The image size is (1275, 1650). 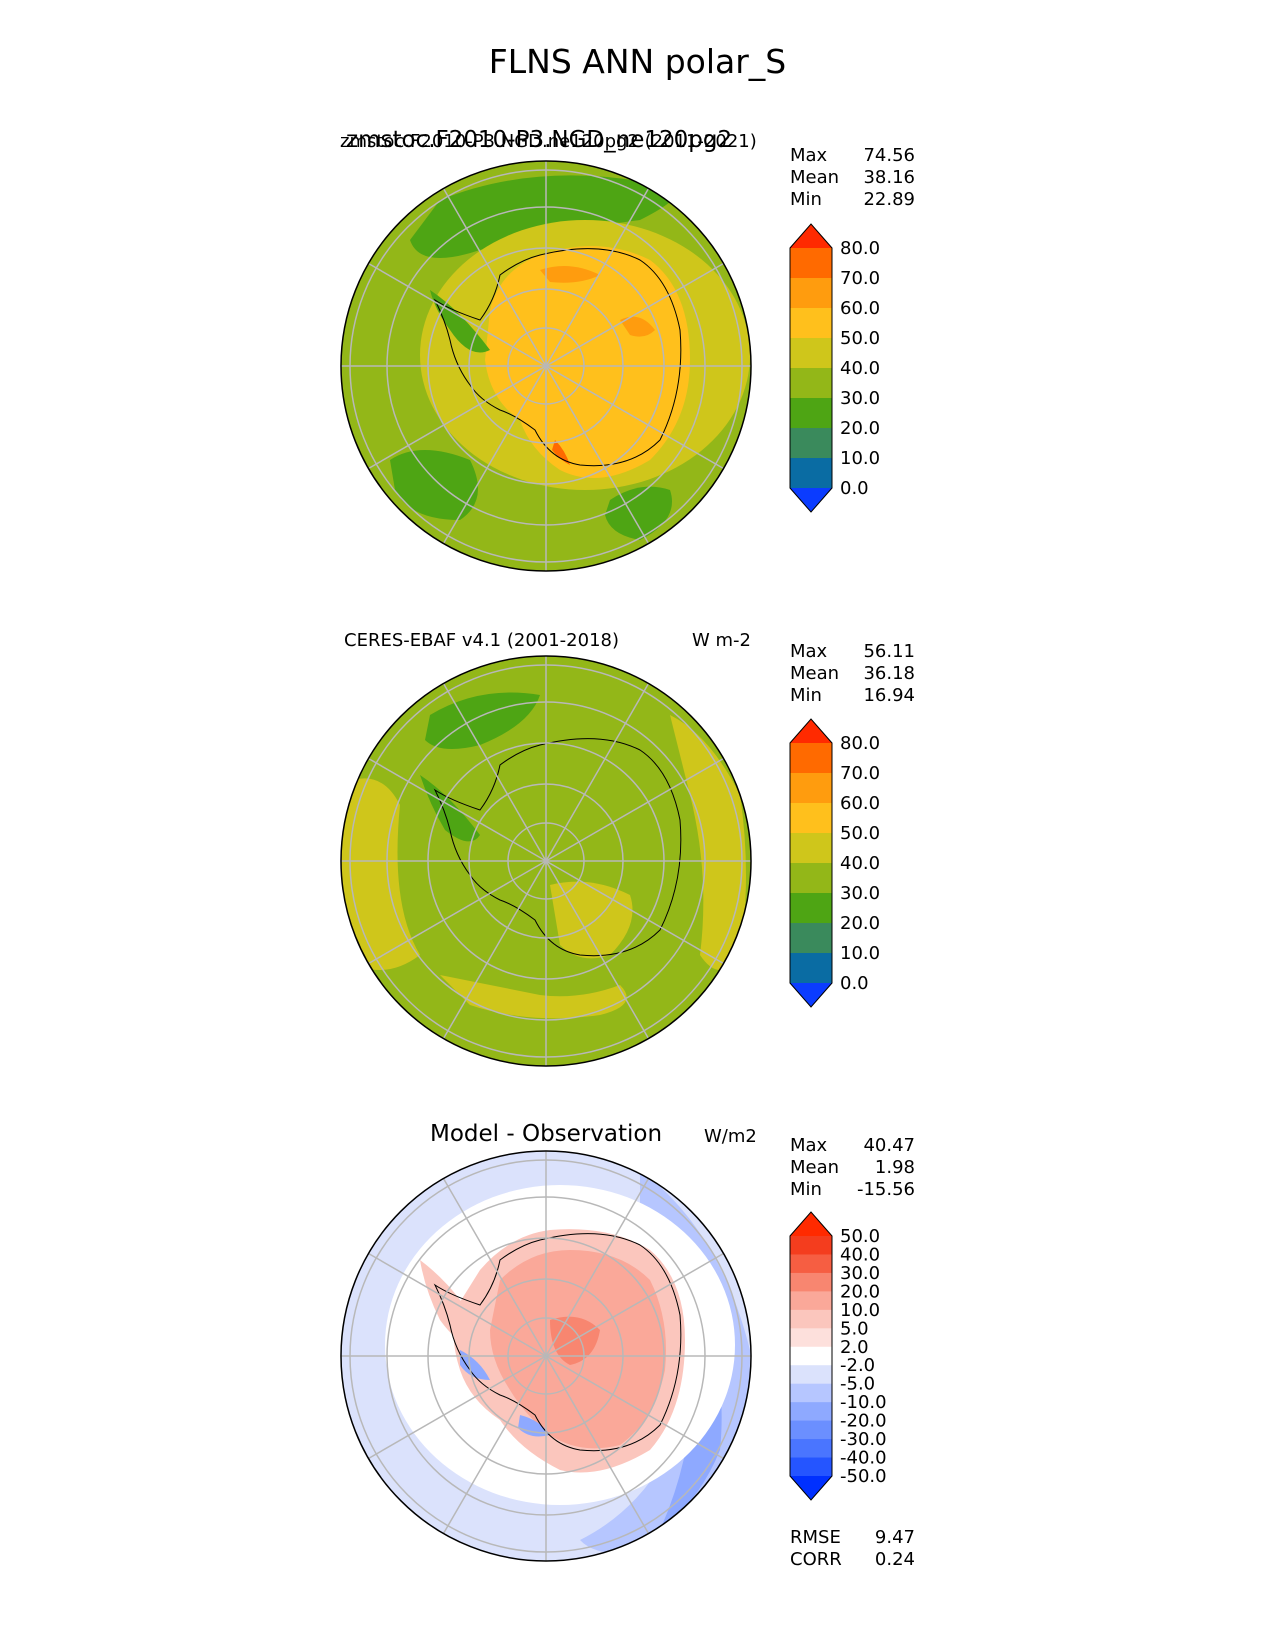 I want to click on panel-test-title: zmstoc.F2010-P3.NGD.ne120pg2 (2011-2021), so click(x=548, y=141).